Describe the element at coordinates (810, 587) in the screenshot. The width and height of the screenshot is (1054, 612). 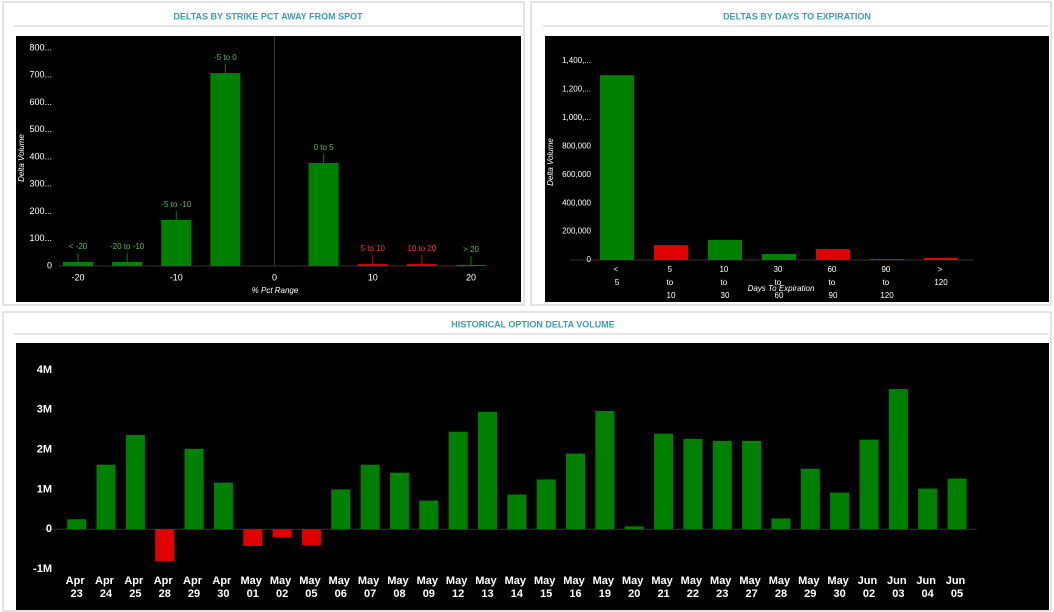
I see `x-tick-label: May 29` at that location.